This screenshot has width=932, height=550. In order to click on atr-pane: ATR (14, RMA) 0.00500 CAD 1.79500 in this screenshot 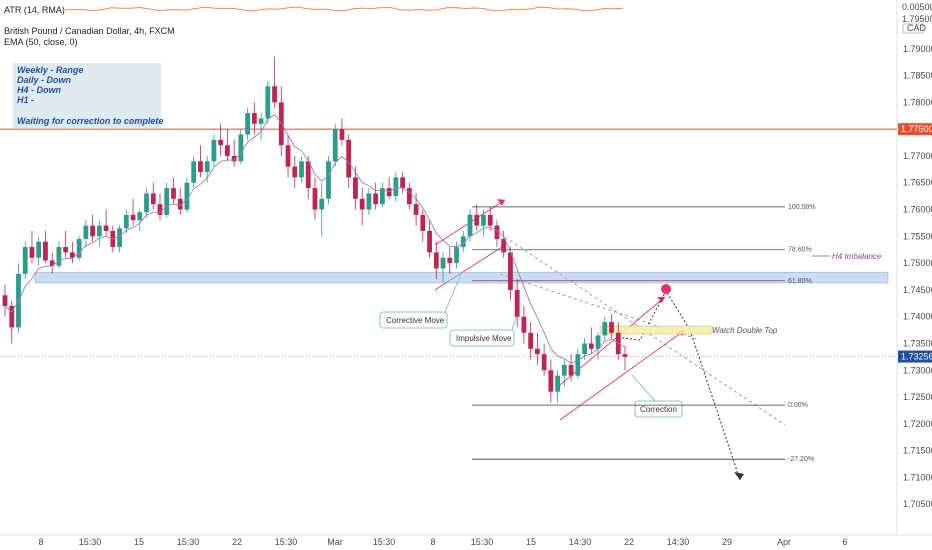, I will do `click(468, 18)`.